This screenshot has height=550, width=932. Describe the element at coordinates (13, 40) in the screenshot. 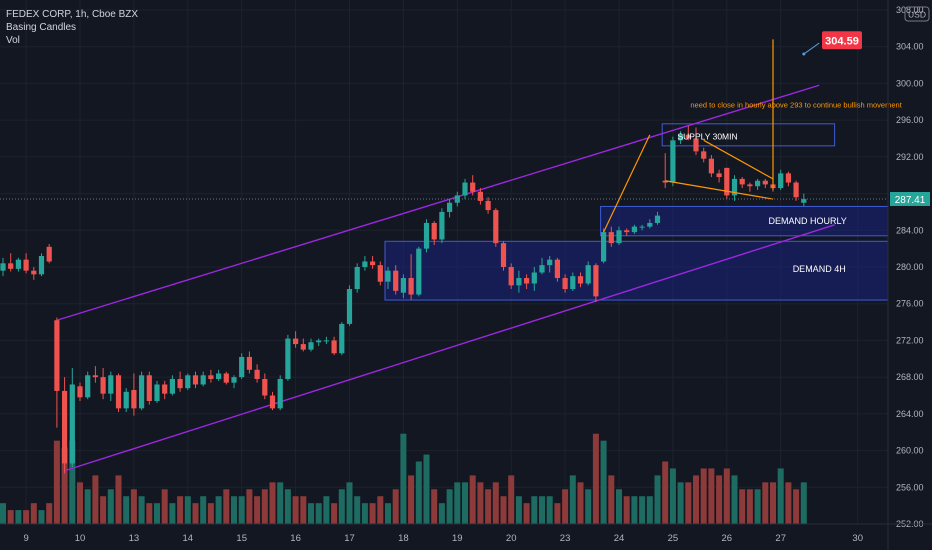

I see `indicator-volume: Vol` at that location.